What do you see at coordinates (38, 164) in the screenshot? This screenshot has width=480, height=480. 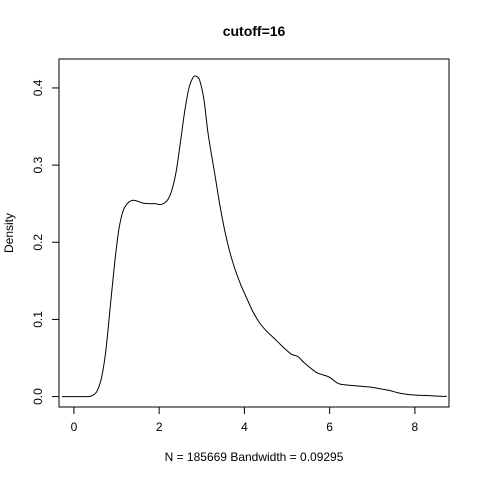 I see `y-tick-label: 0.3` at bounding box center [38, 164].